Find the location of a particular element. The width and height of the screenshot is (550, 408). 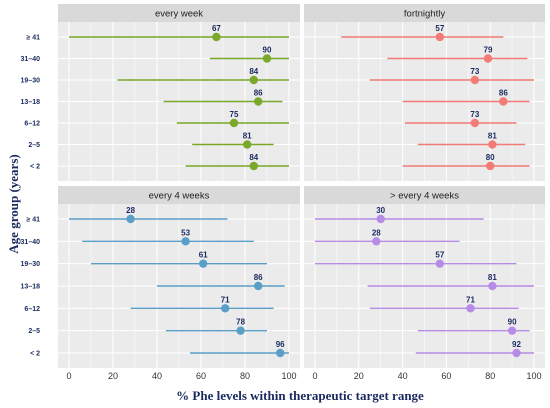

data-label: 67 is located at coordinates (216, 28).